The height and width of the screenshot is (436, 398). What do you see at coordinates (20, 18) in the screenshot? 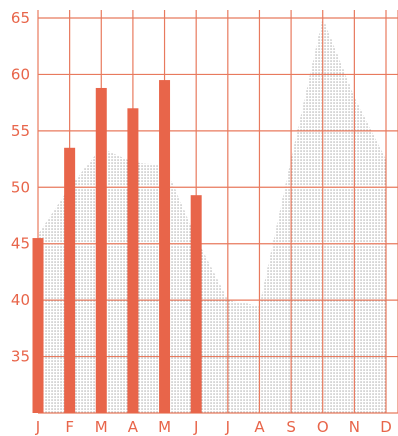
I see `y-tick-label: 65` at bounding box center [20, 18].